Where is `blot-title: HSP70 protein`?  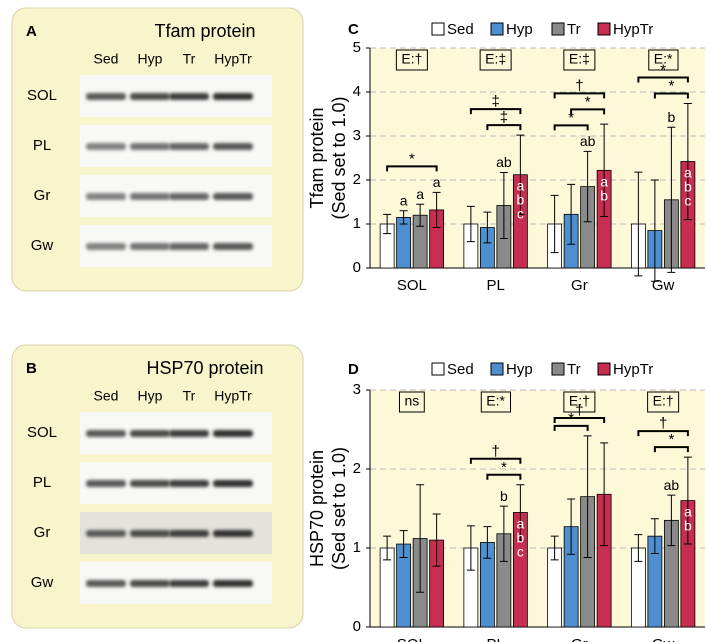 blot-title: HSP70 protein is located at coordinates (204, 368).